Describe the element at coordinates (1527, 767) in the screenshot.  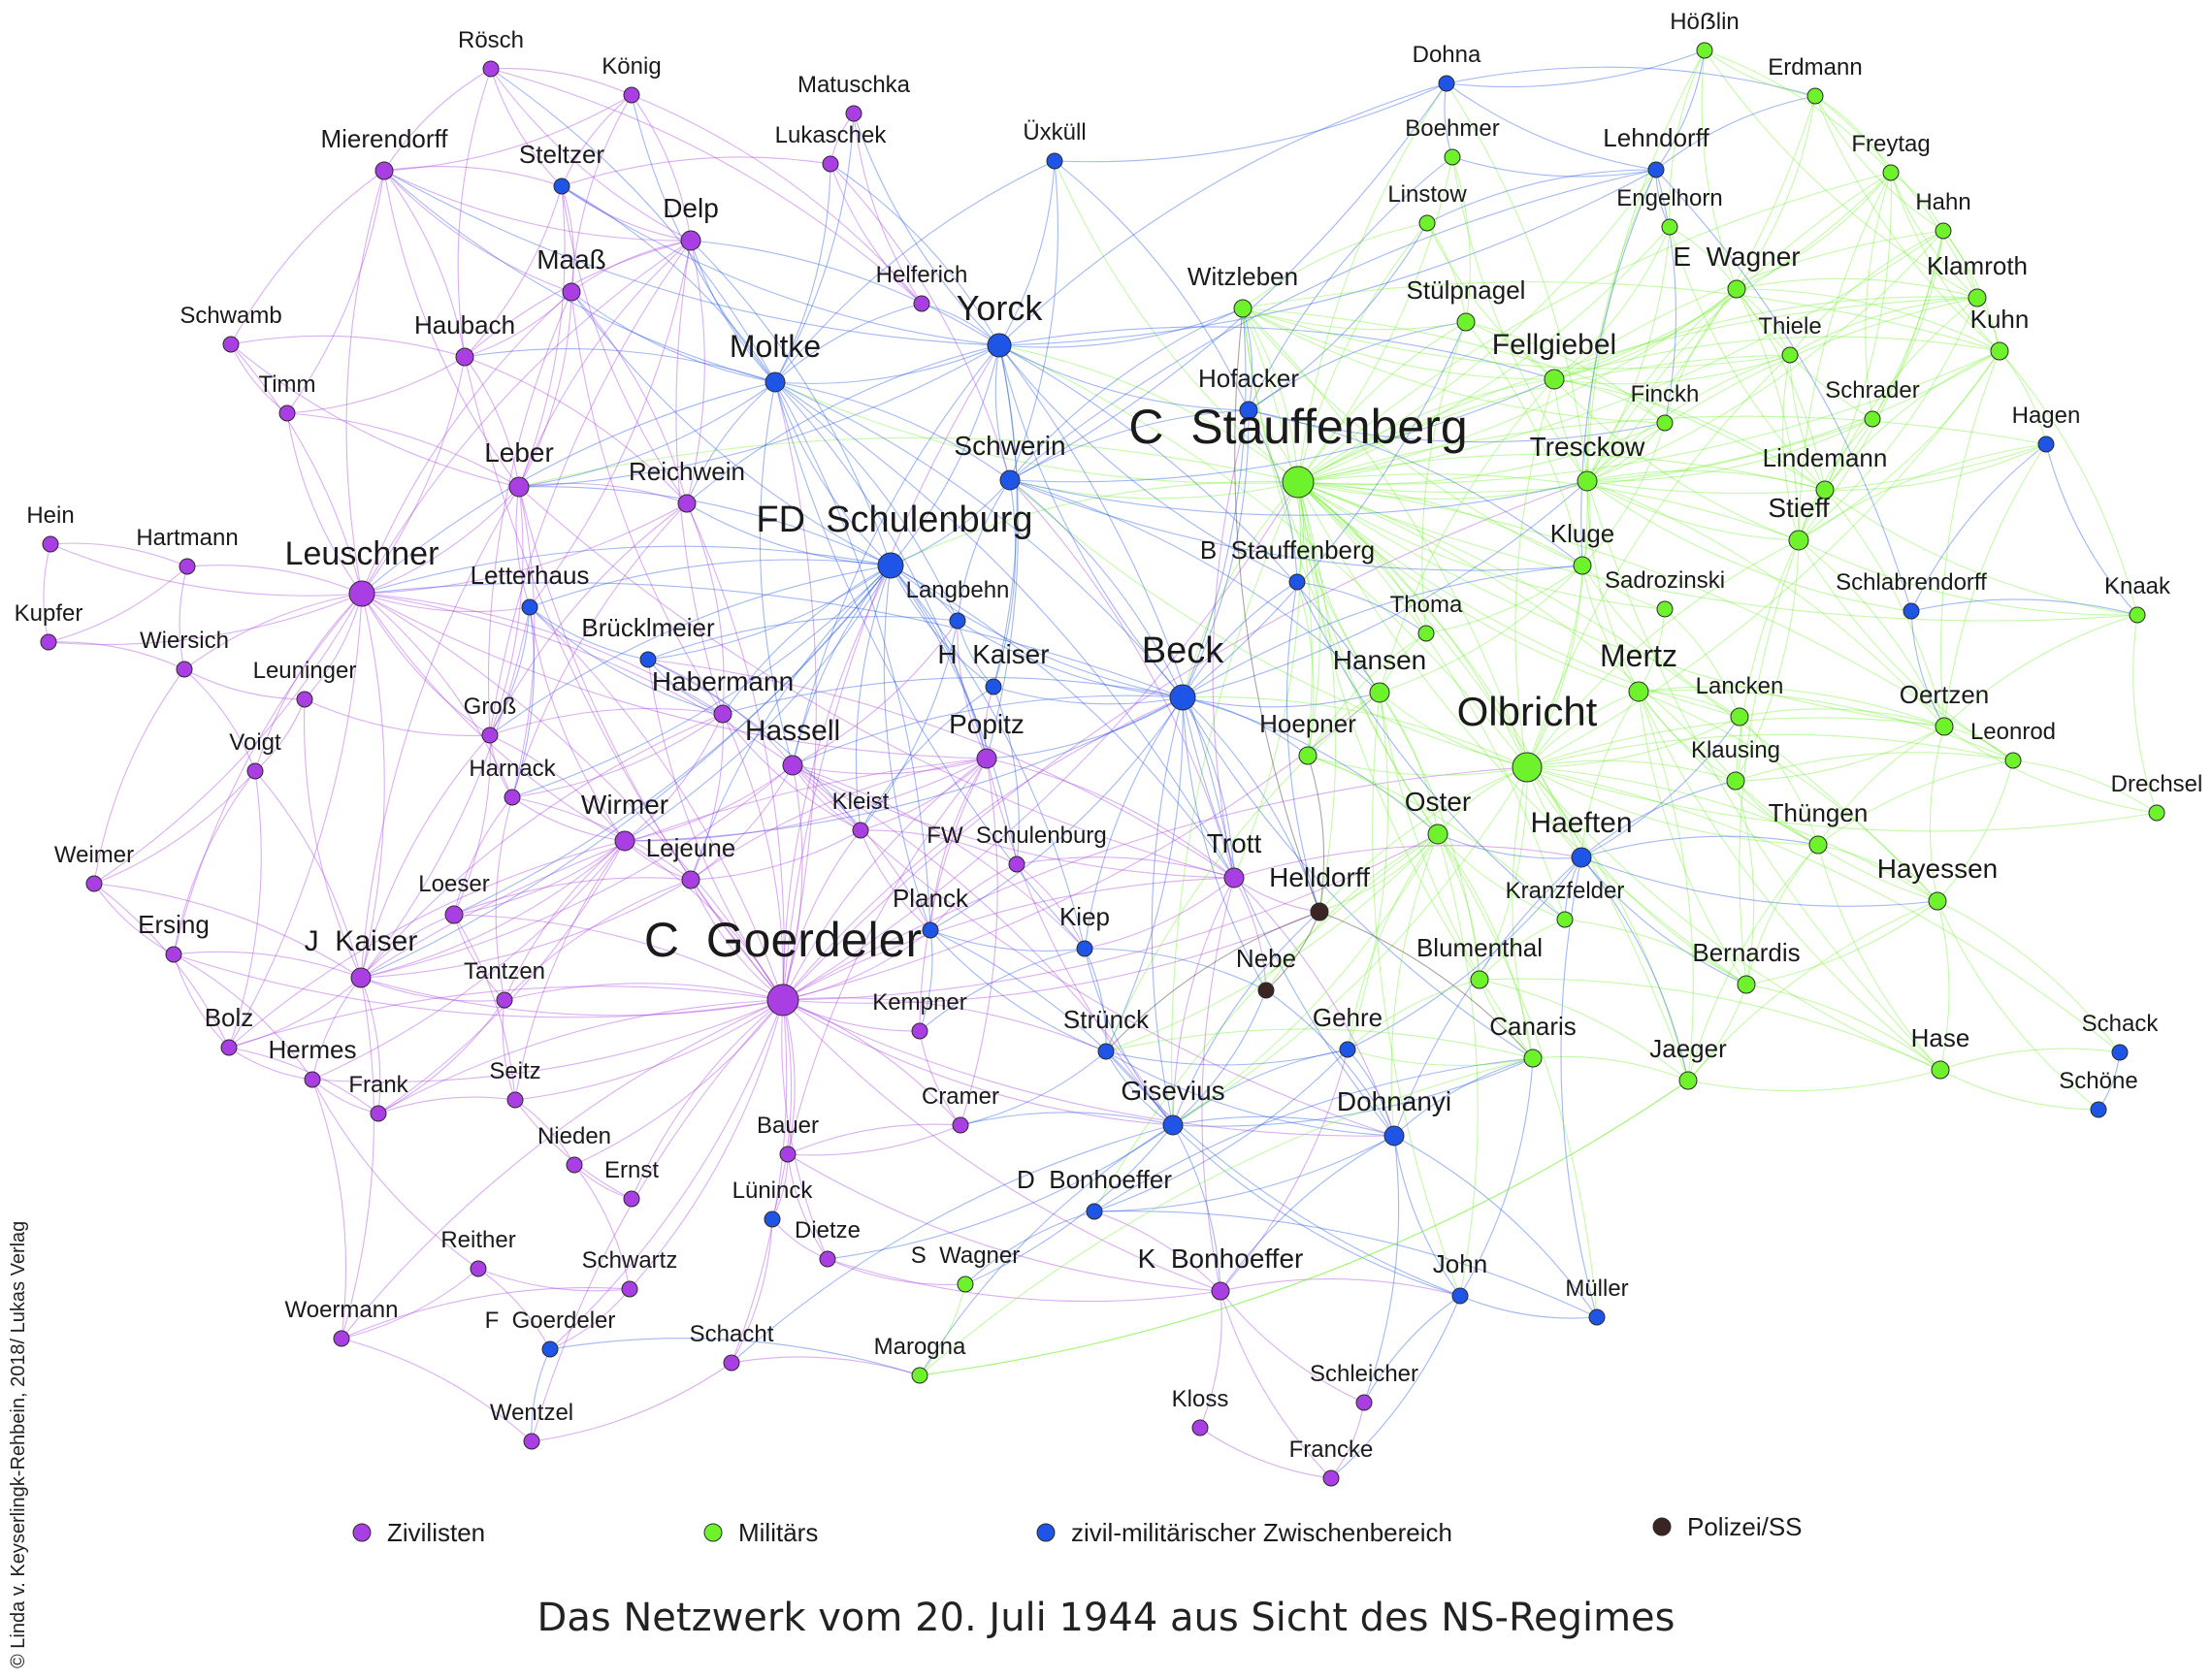
I see `node-olbricht` at that location.